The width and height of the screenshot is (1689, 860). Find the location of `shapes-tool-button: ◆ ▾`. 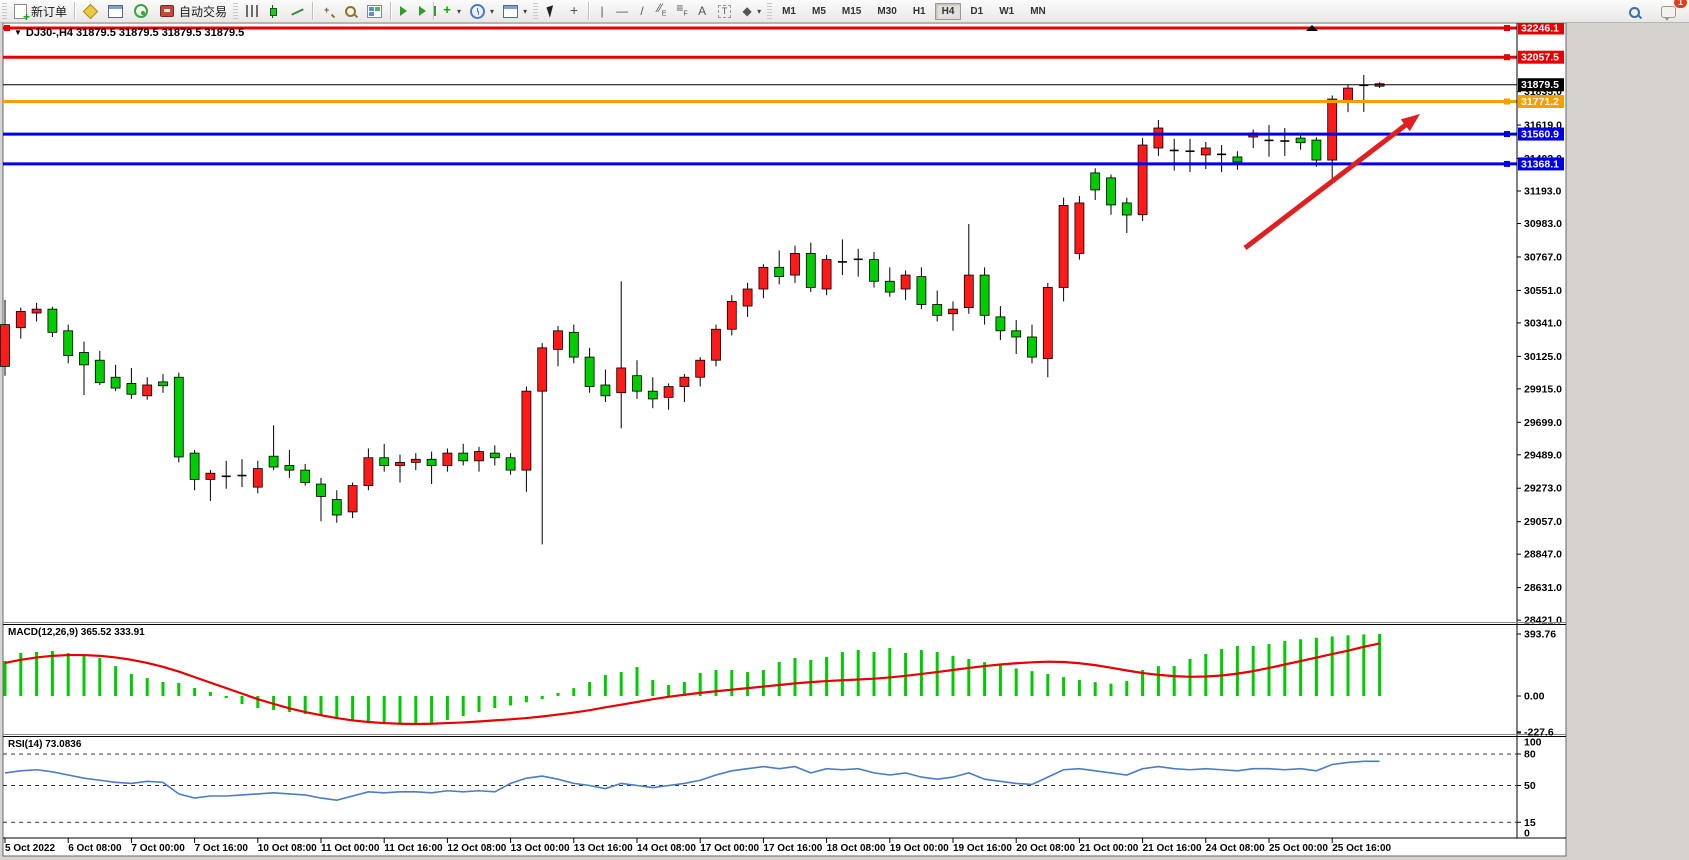

shapes-tool-button: ◆ ▾ is located at coordinates (751, 11).